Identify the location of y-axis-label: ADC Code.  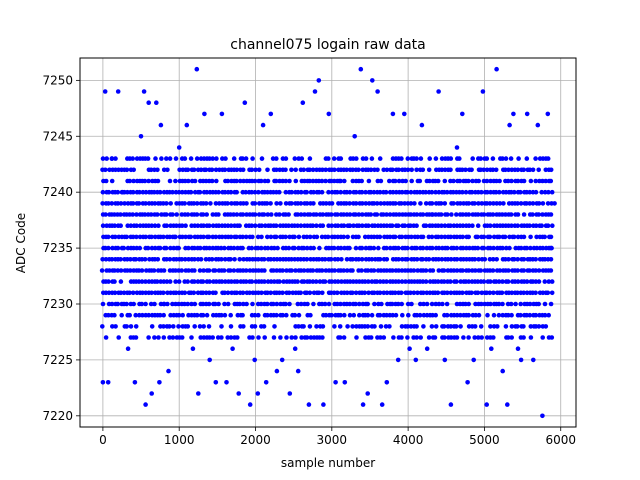
(21, 243).